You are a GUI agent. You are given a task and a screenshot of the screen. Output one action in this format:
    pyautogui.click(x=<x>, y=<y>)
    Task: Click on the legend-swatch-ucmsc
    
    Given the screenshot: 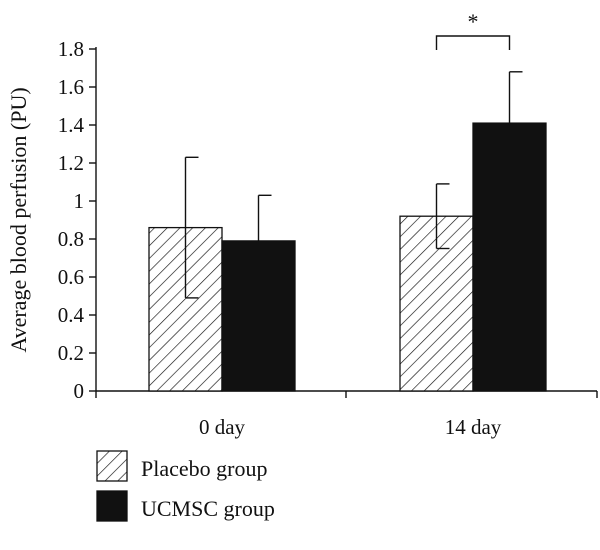 What is the action you would take?
    pyautogui.click(x=112, y=506)
    